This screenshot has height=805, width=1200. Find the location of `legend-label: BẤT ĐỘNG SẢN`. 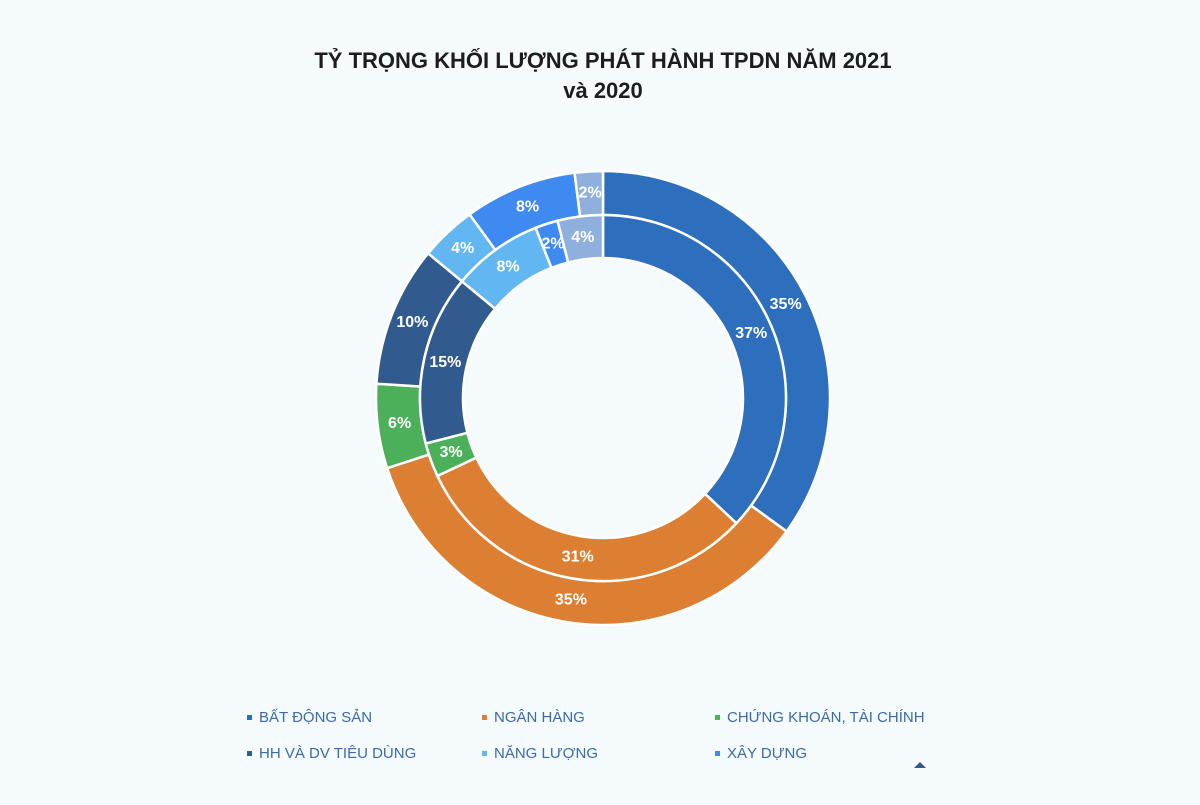

legend-label: BẤT ĐỘNG SẢN is located at coordinates (315, 717).